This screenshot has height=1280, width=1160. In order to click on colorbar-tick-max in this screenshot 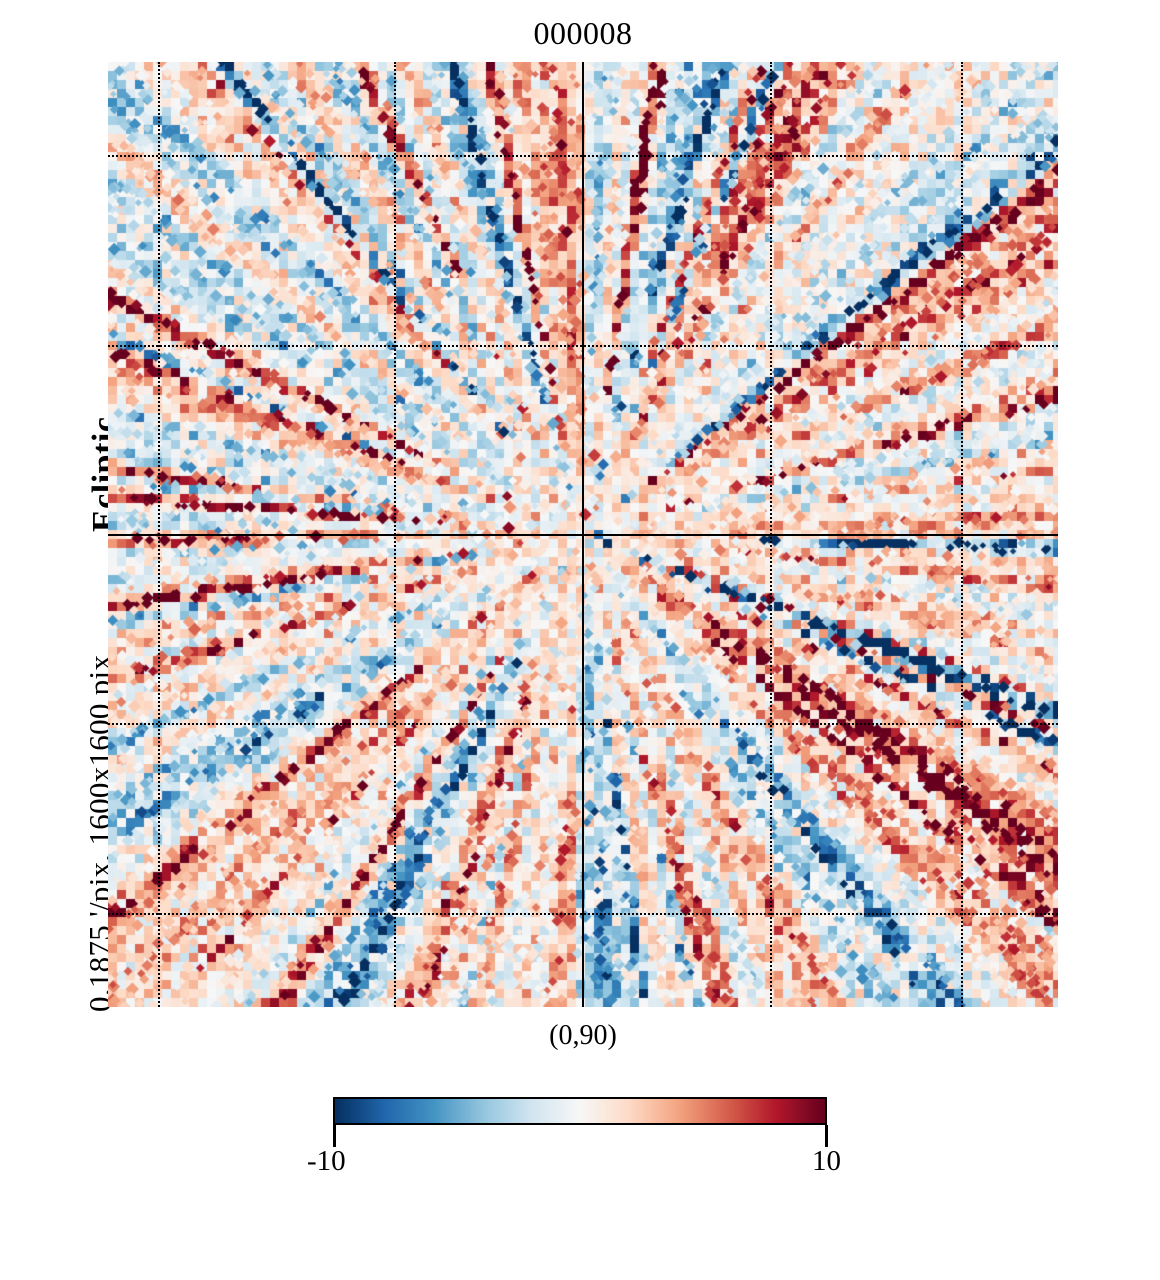, I will do `click(826, 1136)`.